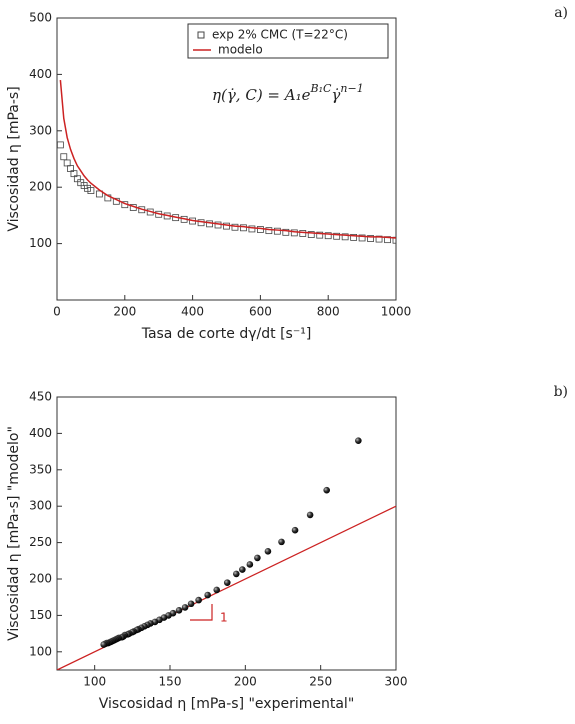 The height and width of the screenshot is (724, 575). What do you see at coordinates (321, 88) in the screenshot?
I see `annotation-part: B₁C` at bounding box center [321, 88].